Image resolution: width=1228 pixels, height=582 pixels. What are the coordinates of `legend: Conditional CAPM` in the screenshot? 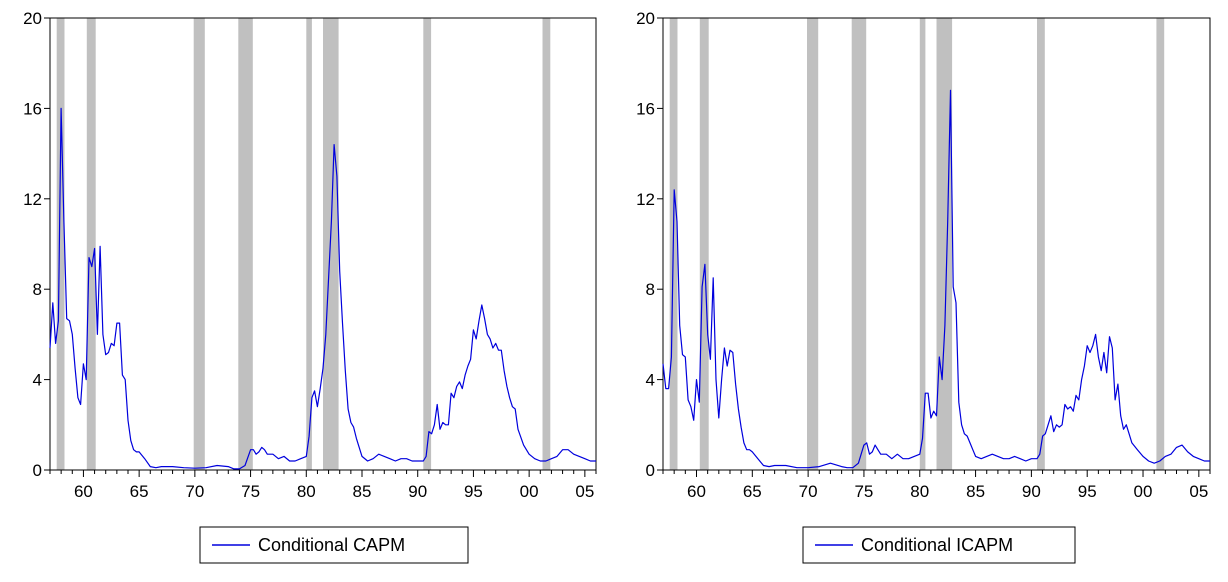 It's located at (334, 545).